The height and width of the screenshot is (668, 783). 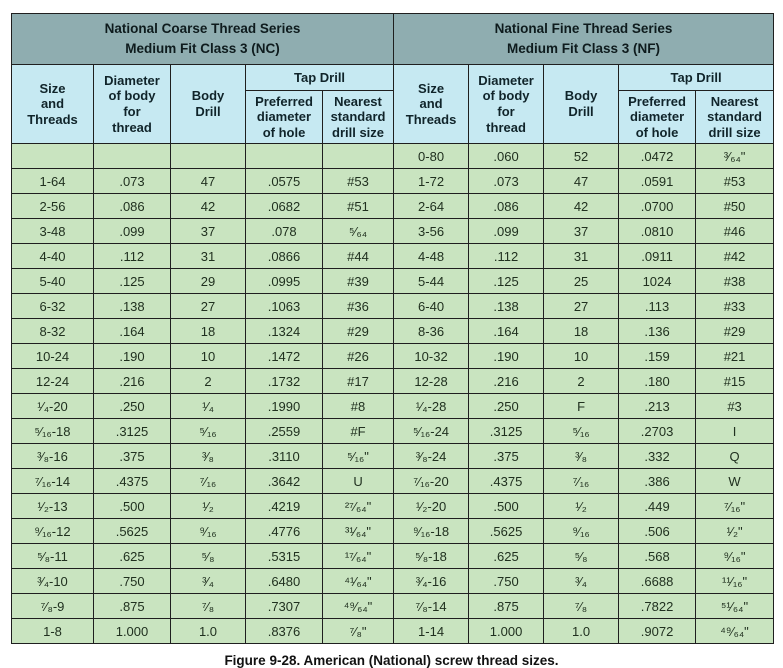 I want to click on table-cell: ⁴⁹⁄₆₄", so click(x=358, y=606).